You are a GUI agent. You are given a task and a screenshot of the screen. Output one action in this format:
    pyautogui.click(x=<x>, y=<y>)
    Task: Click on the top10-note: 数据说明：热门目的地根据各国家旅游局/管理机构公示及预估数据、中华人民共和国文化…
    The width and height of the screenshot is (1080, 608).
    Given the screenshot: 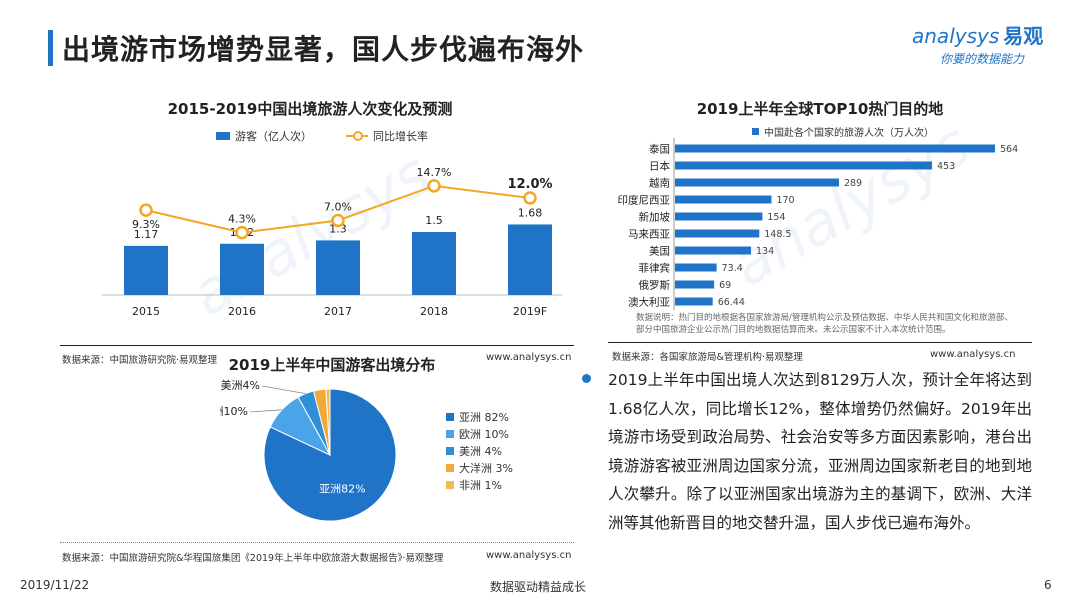 What is the action you would take?
    pyautogui.click(x=824, y=324)
    